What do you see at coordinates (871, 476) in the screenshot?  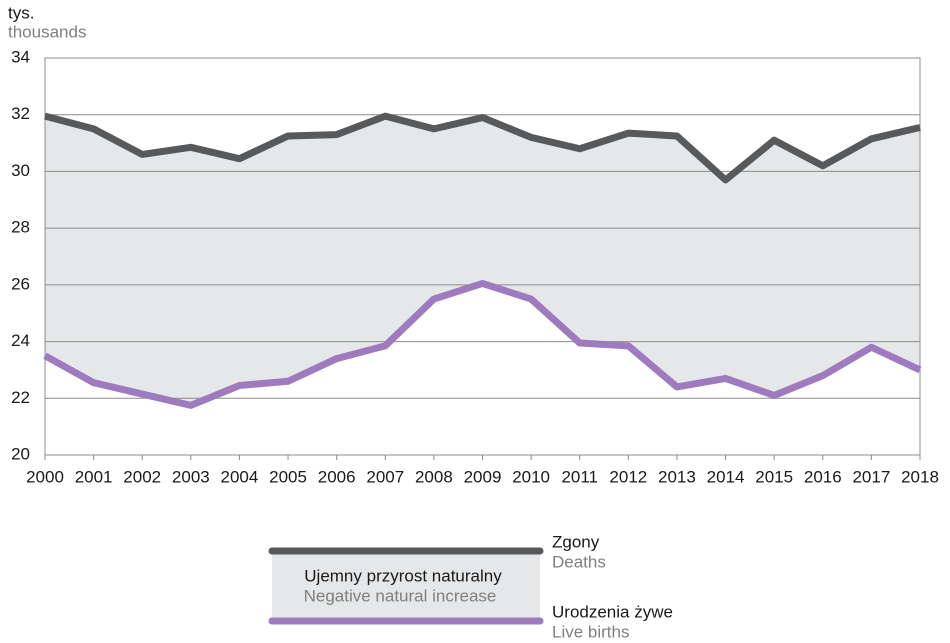 I see `x-tick-label: 2017` at bounding box center [871, 476].